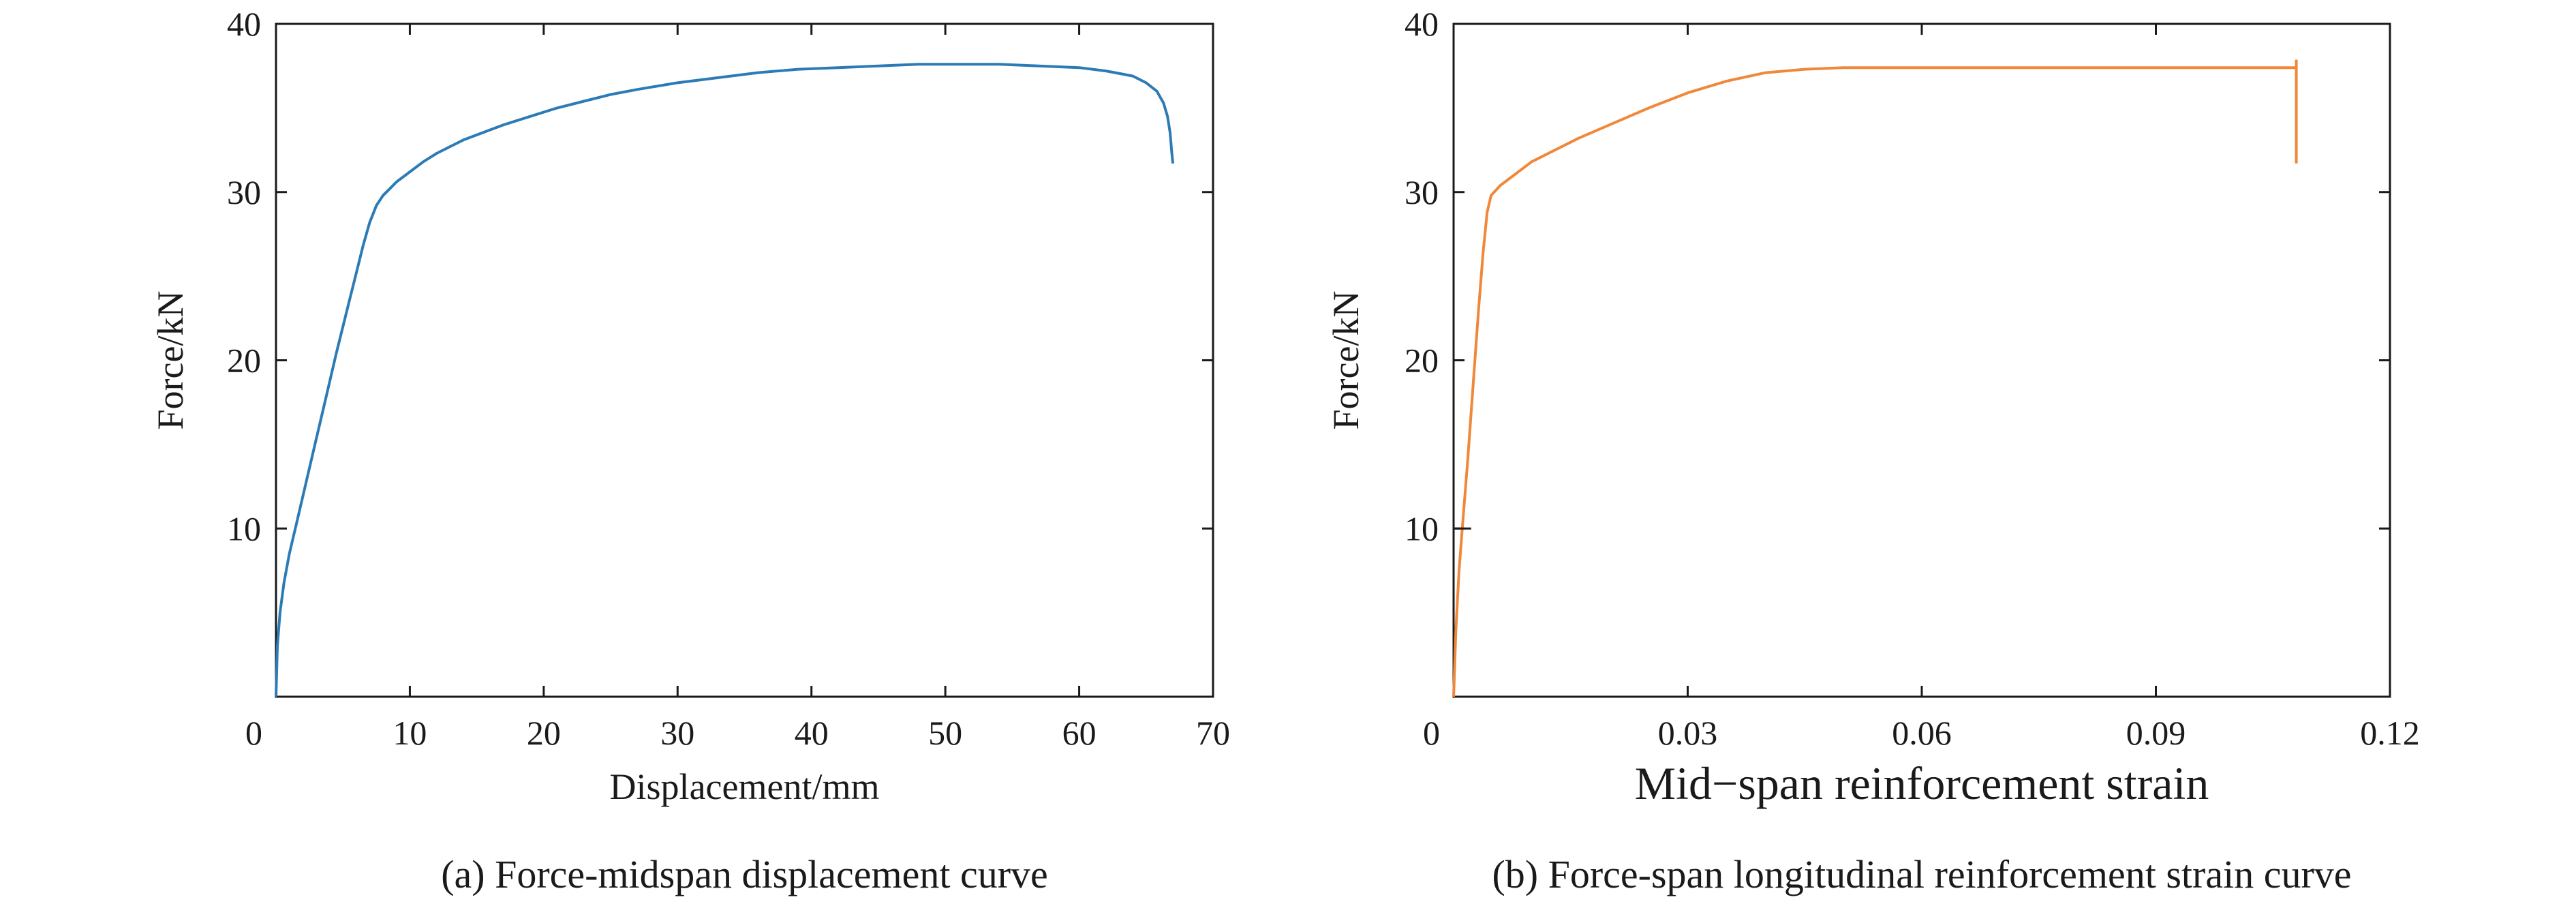 The width and height of the screenshot is (2576, 906). What do you see at coordinates (1922, 783) in the screenshot?
I see `x-axis-label: Mid−span reinforcement strain` at bounding box center [1922, 783].